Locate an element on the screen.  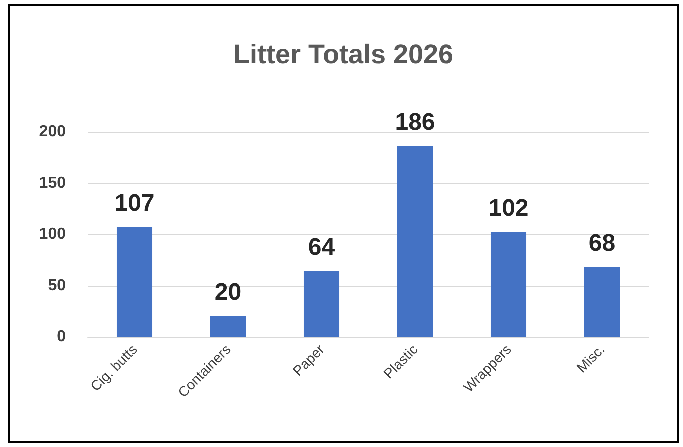
y-tick-label: 0 is located at coordinates (61, 337).